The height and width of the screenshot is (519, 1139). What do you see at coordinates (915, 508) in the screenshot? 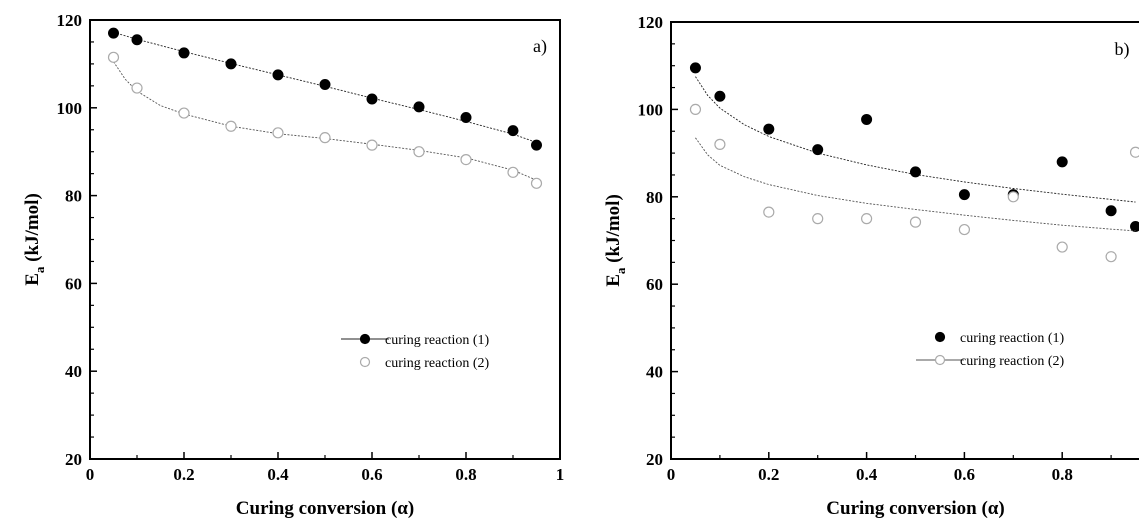
I see `panel-b-x-axis-title: Curing conversion (α)` at bounding box center [915, 508].